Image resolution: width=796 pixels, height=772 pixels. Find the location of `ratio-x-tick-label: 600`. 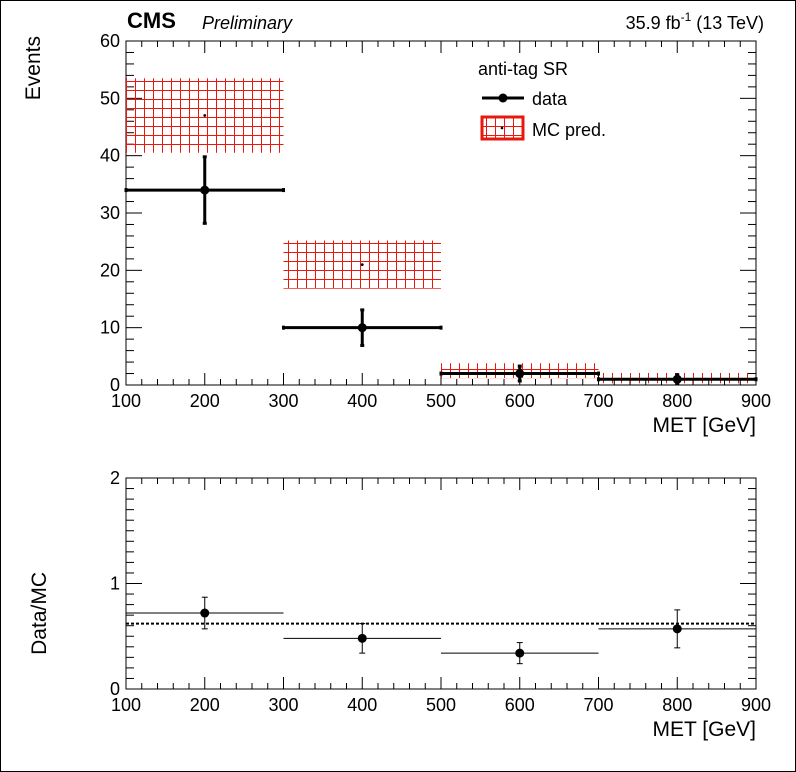

ratio-x-tick-label: 600 is located at coordinates (520, 705).